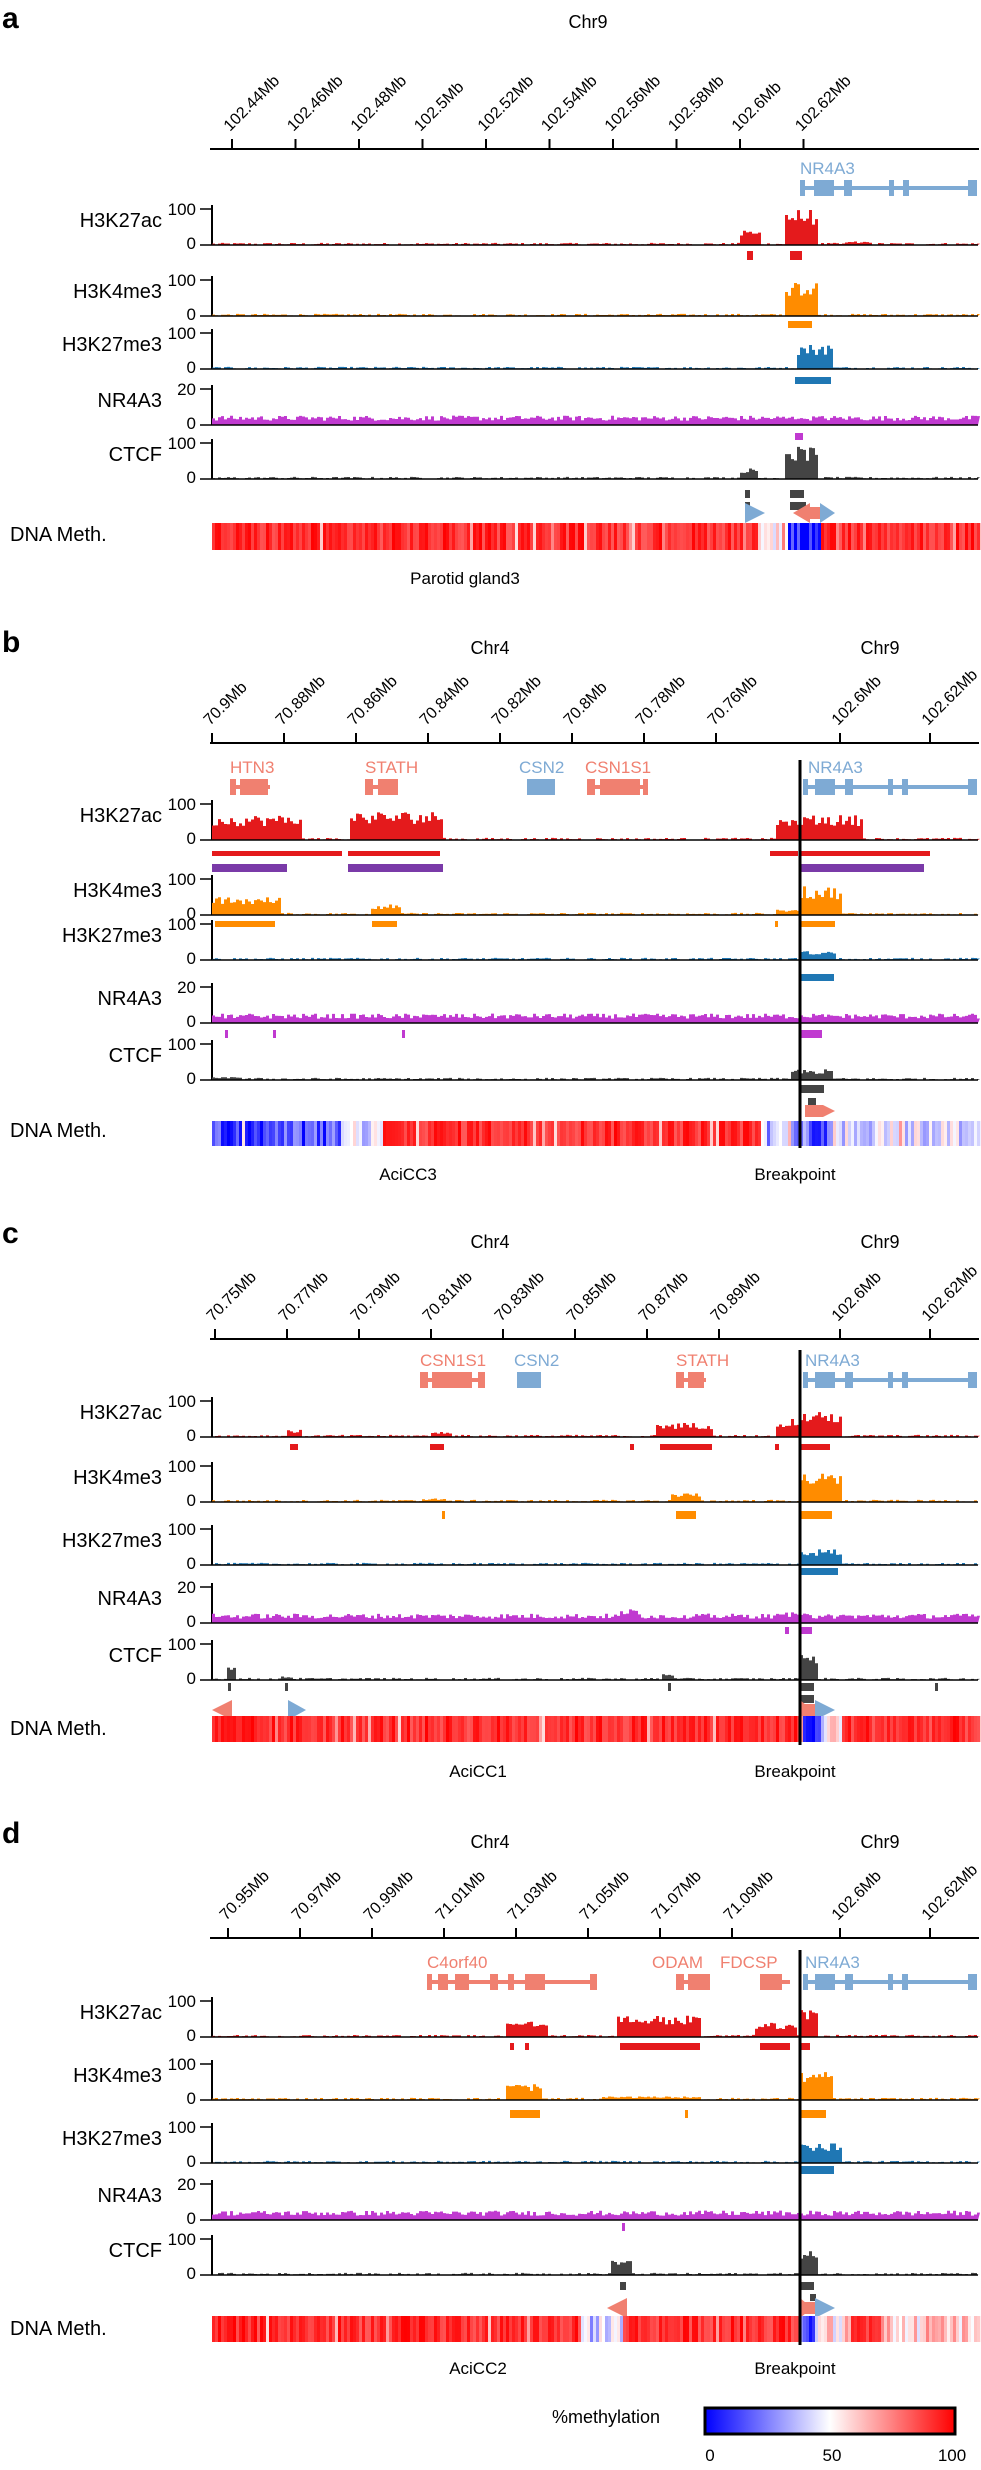  I want to click on sample-label: AciCC2, so click(478, 2368).